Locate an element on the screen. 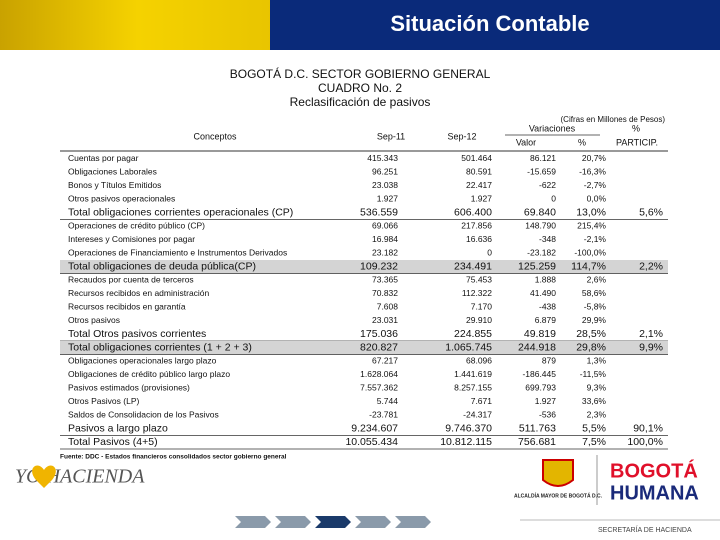 Image resolution: width=720 pixels, height=540 pixels. value-cell: -100,0% is located at coordinates (590, 253).